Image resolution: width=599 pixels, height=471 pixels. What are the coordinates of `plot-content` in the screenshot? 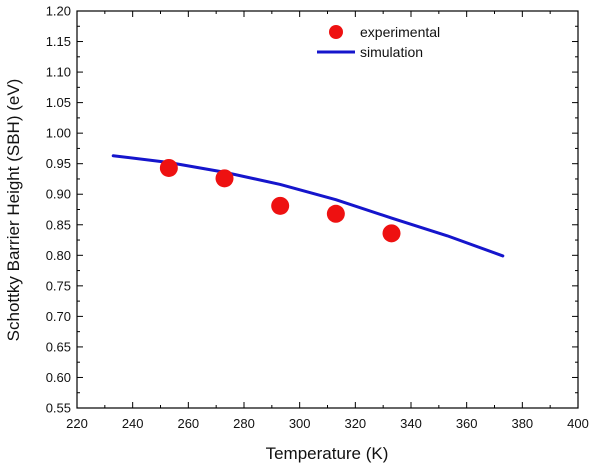 It's located at (308, 206).